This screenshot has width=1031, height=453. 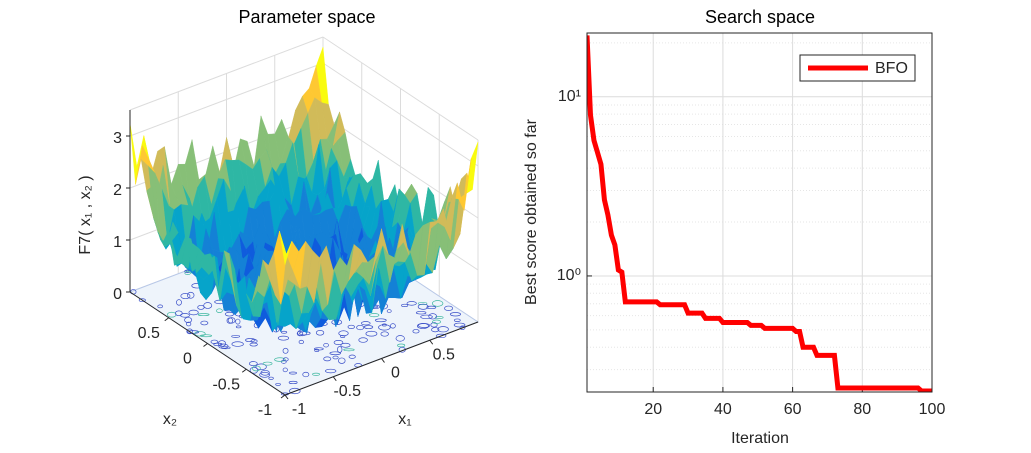 What do you see at coordinates (793, 409) in the screenshot?
I see `x-tick-label: 60` at bounding box center [793, 409].